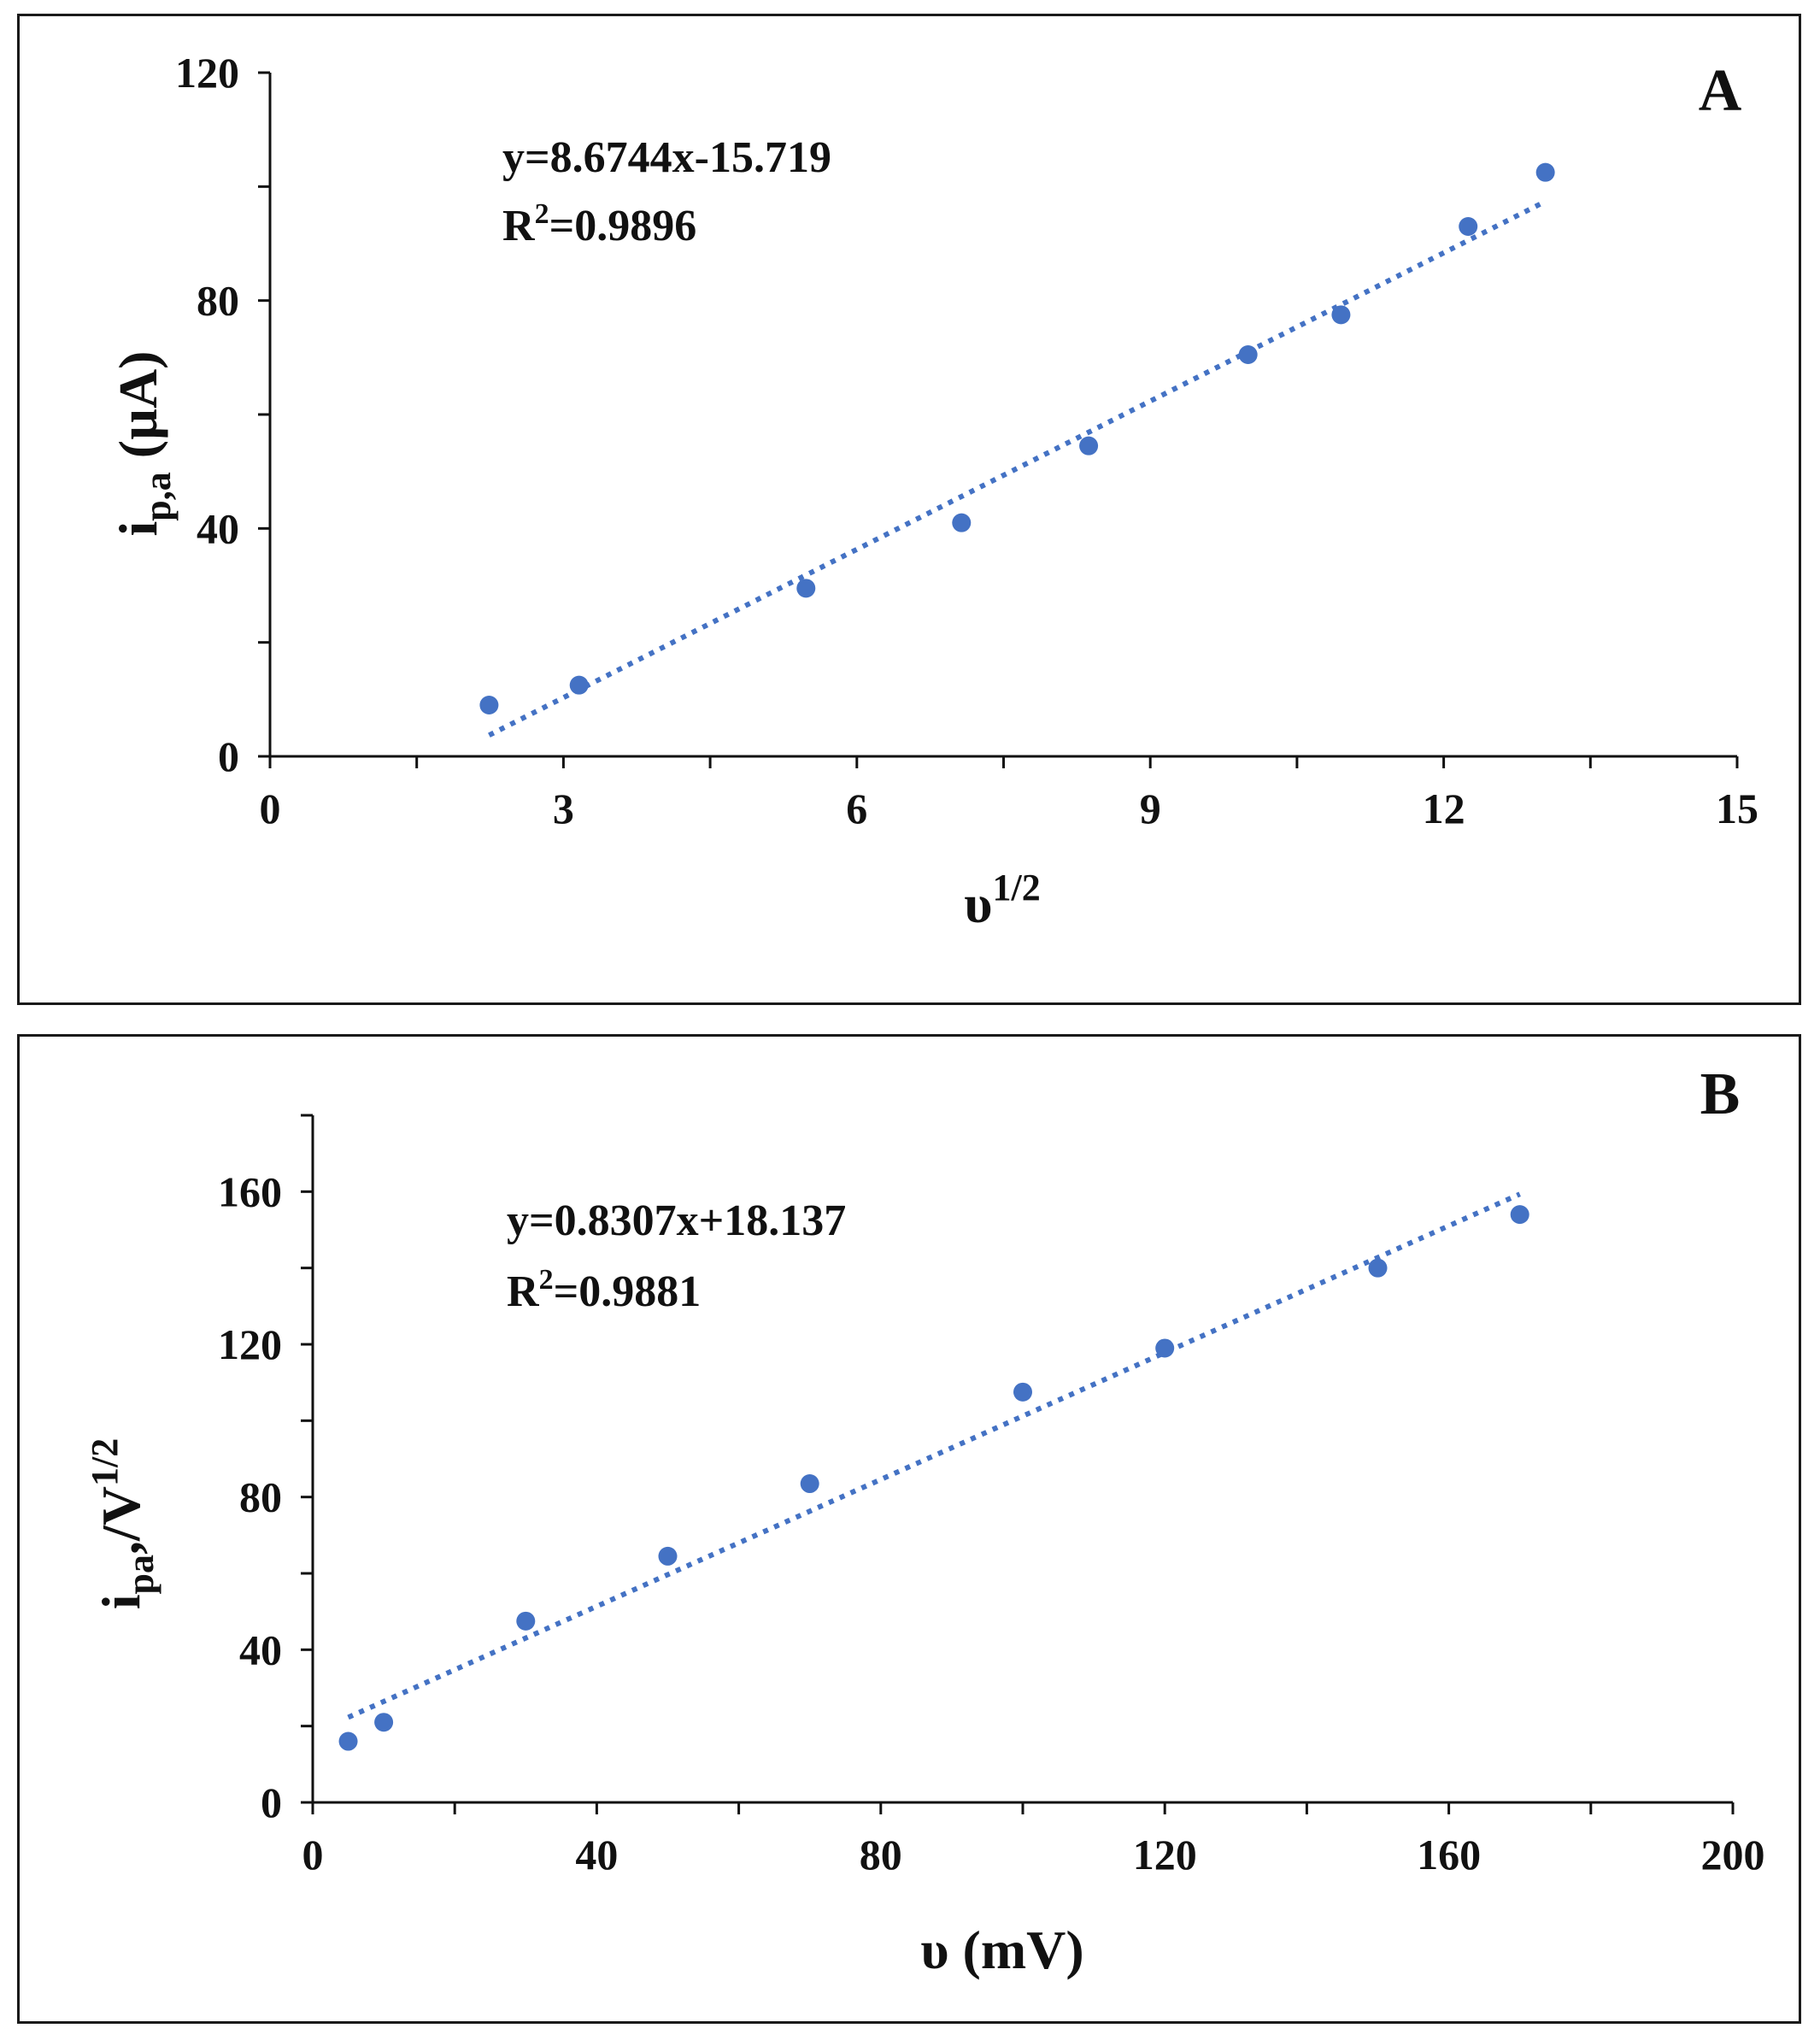 This screenshot has width=1820, height=2040. I want to click on b-x-tick-label: 120, so click(1165, 1855).